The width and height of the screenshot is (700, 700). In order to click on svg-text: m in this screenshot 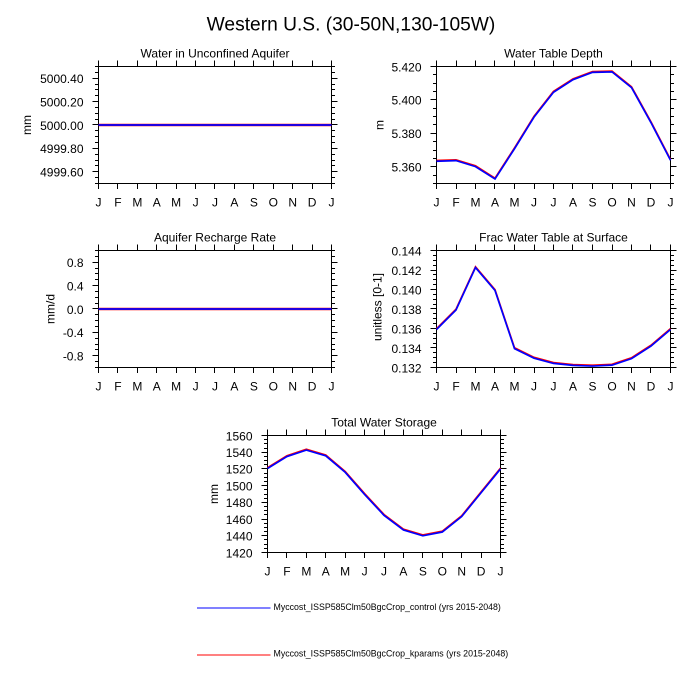, I will do `click(379, 125)`.